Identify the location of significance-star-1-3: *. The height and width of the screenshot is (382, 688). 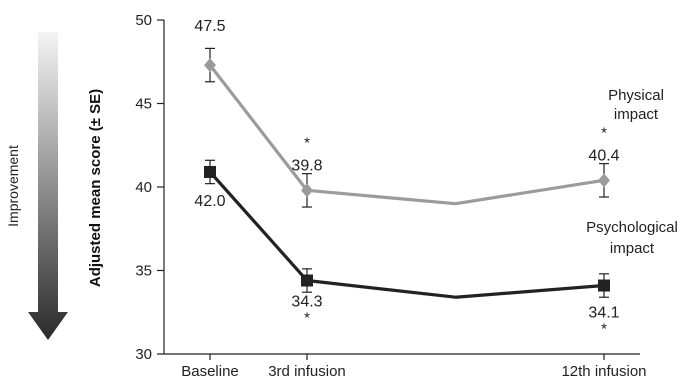
(604, 329).